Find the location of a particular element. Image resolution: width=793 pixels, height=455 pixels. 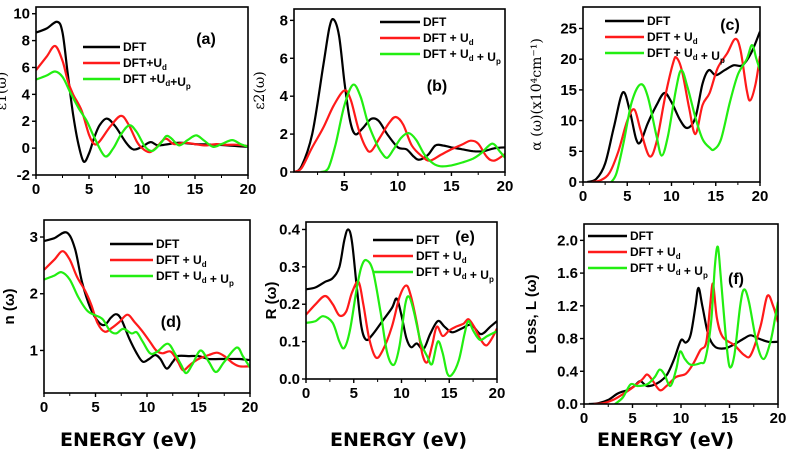

y-axis-label-c: α (ω)(x10⁴cm⁻¹) is located at coordinates (537, 94).